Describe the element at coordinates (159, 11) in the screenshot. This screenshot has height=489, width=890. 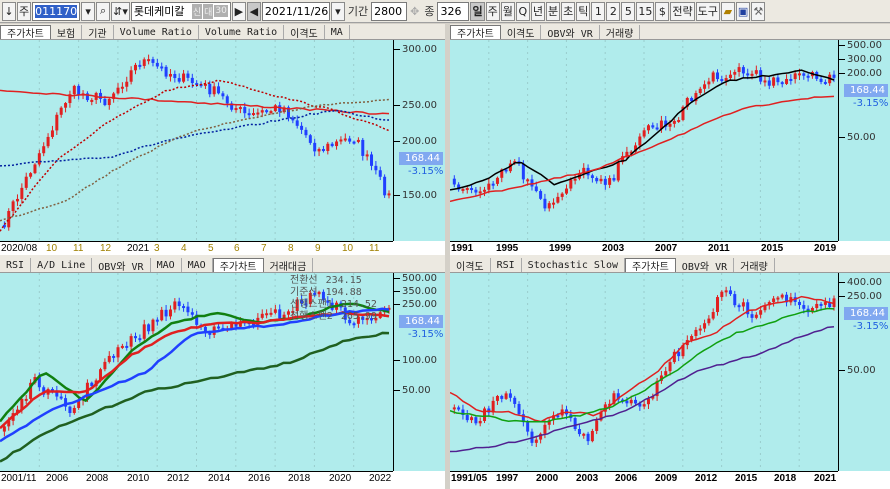
I see `stock-name: 롯데케미칼` at that location.